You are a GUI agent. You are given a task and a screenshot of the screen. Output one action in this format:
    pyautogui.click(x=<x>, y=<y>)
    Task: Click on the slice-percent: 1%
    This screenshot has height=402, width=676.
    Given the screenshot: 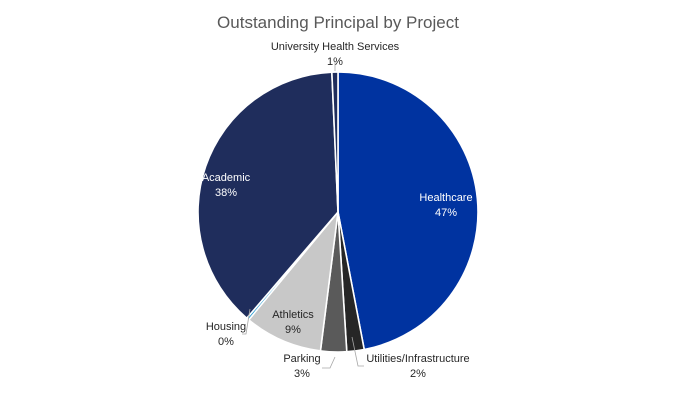 What is the action you would take?
    pyautogui.click(x=335, y=62)
    